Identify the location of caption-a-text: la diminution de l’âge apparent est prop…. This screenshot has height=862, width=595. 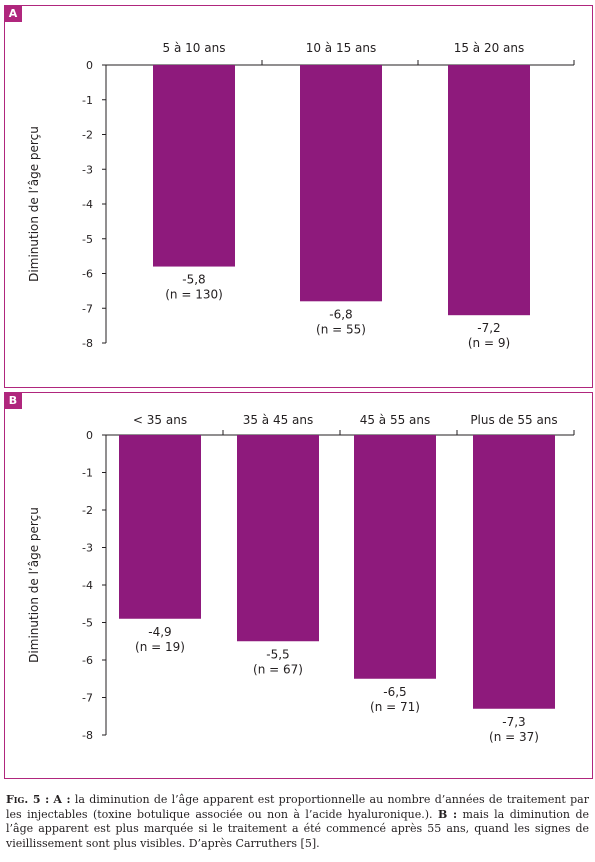
(297, 807).